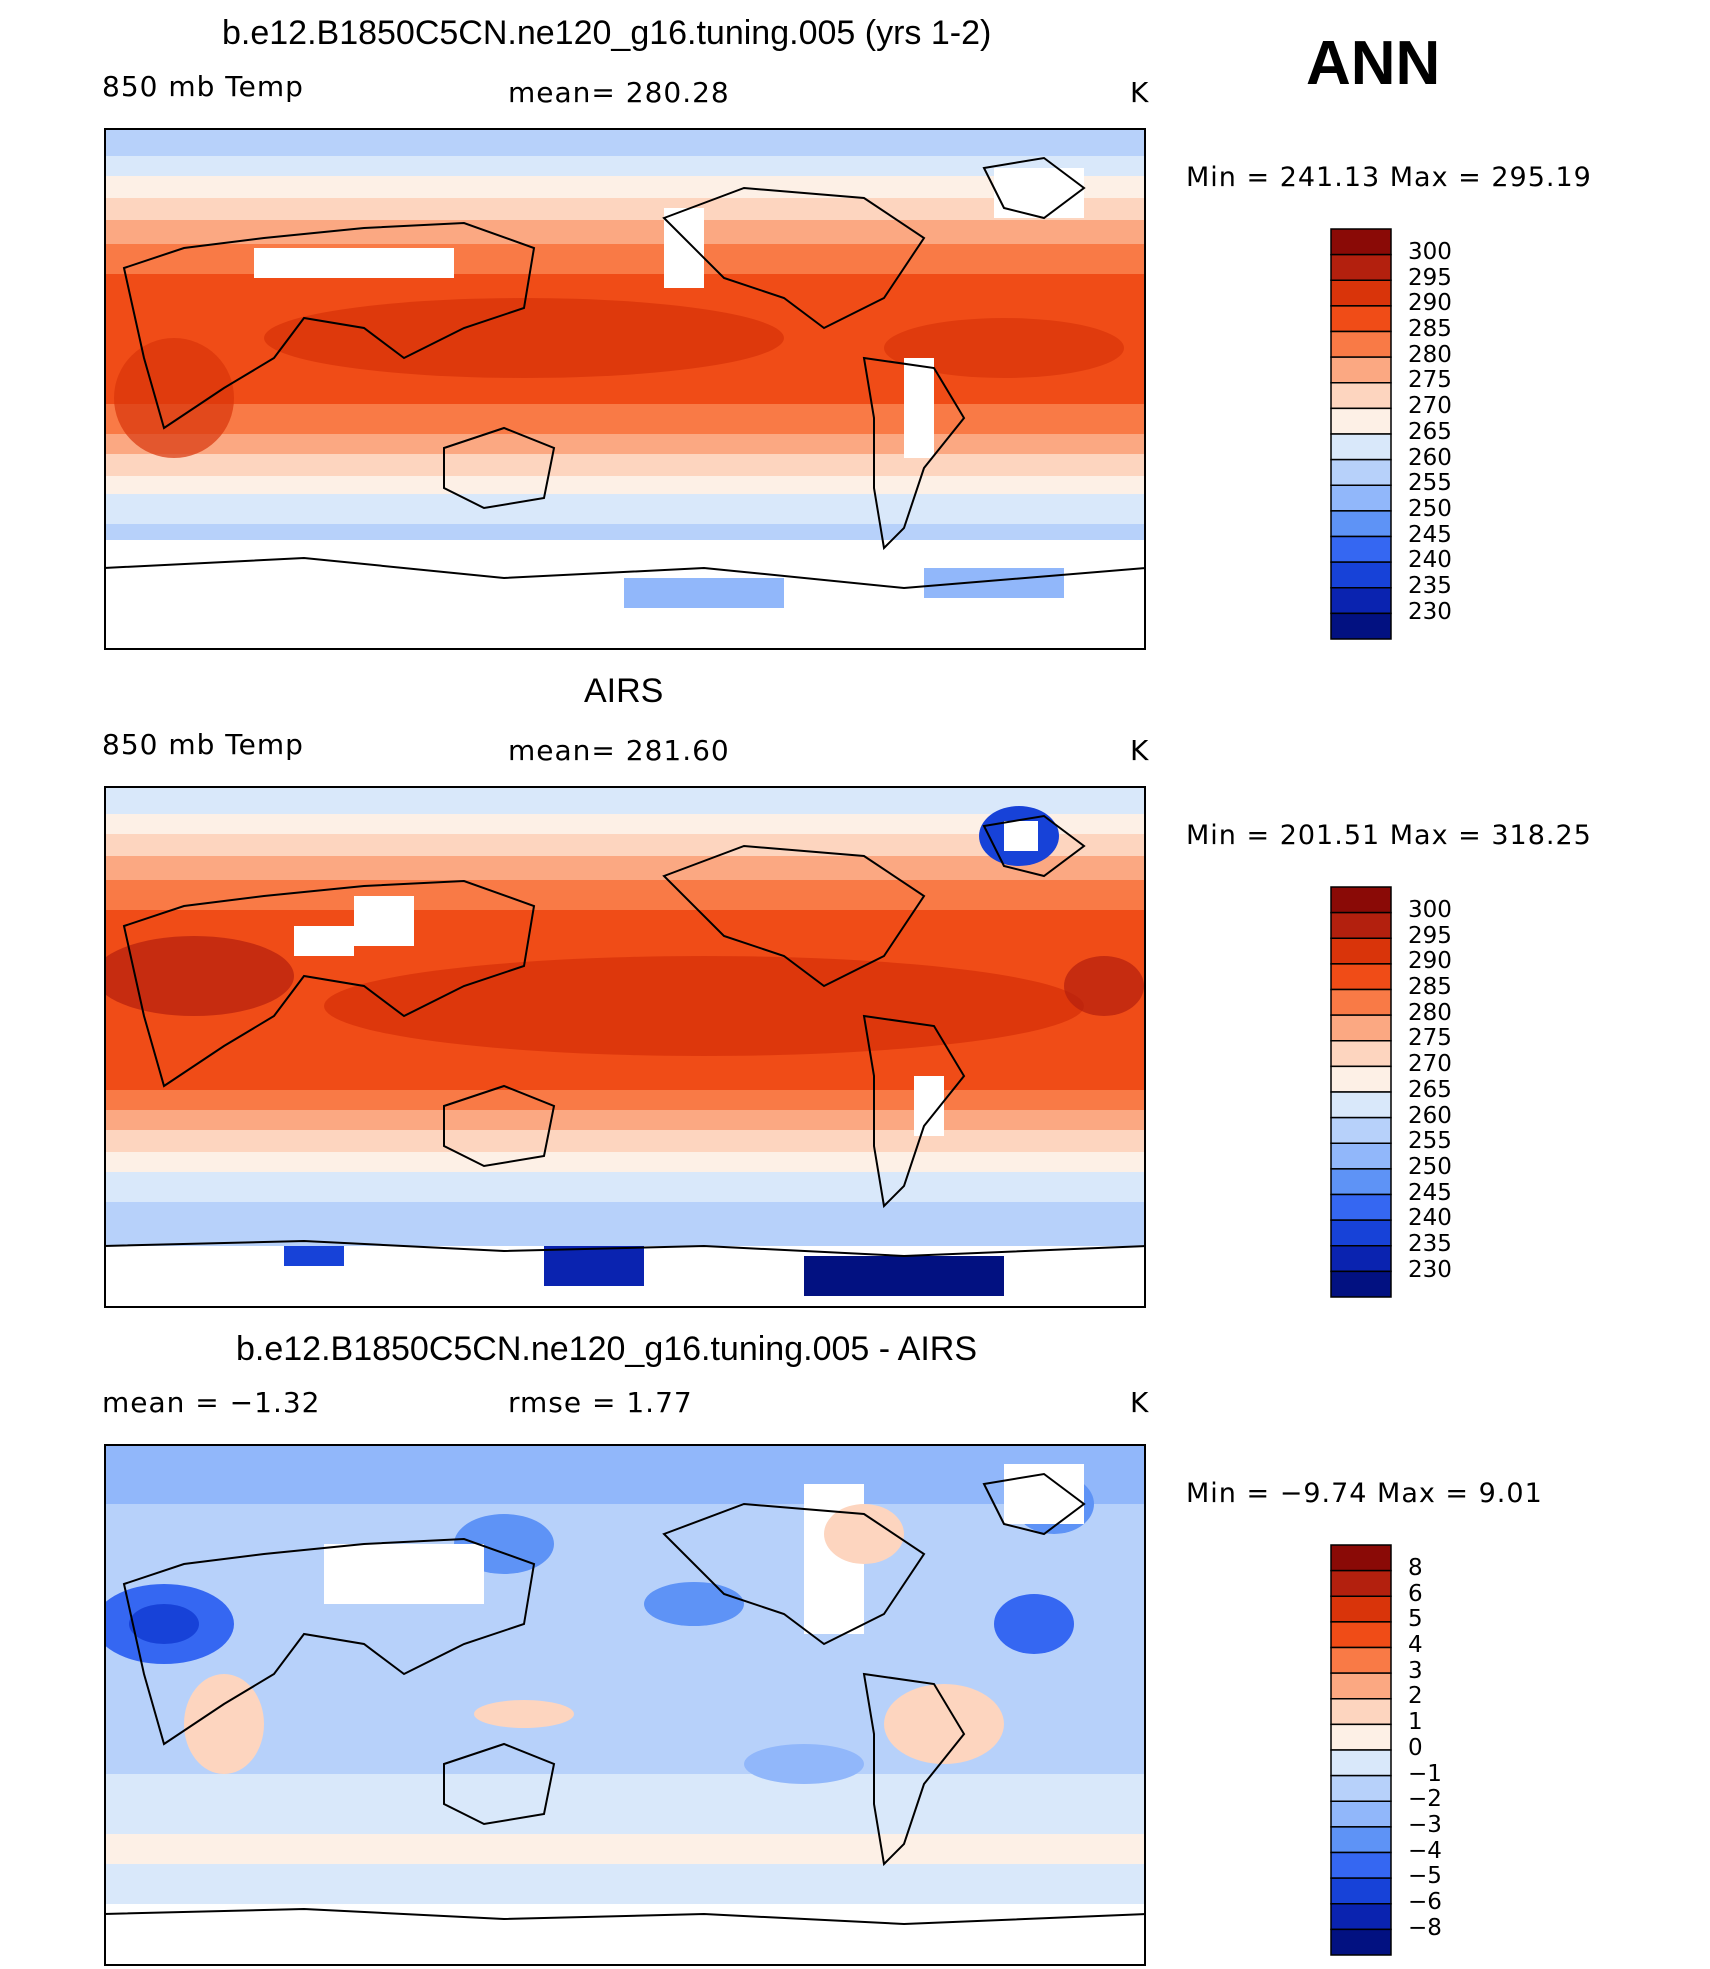 This screenshot has height=1969, width=1710. I want to click on colorbar-tick-label: 6, so click(1415, 1593).